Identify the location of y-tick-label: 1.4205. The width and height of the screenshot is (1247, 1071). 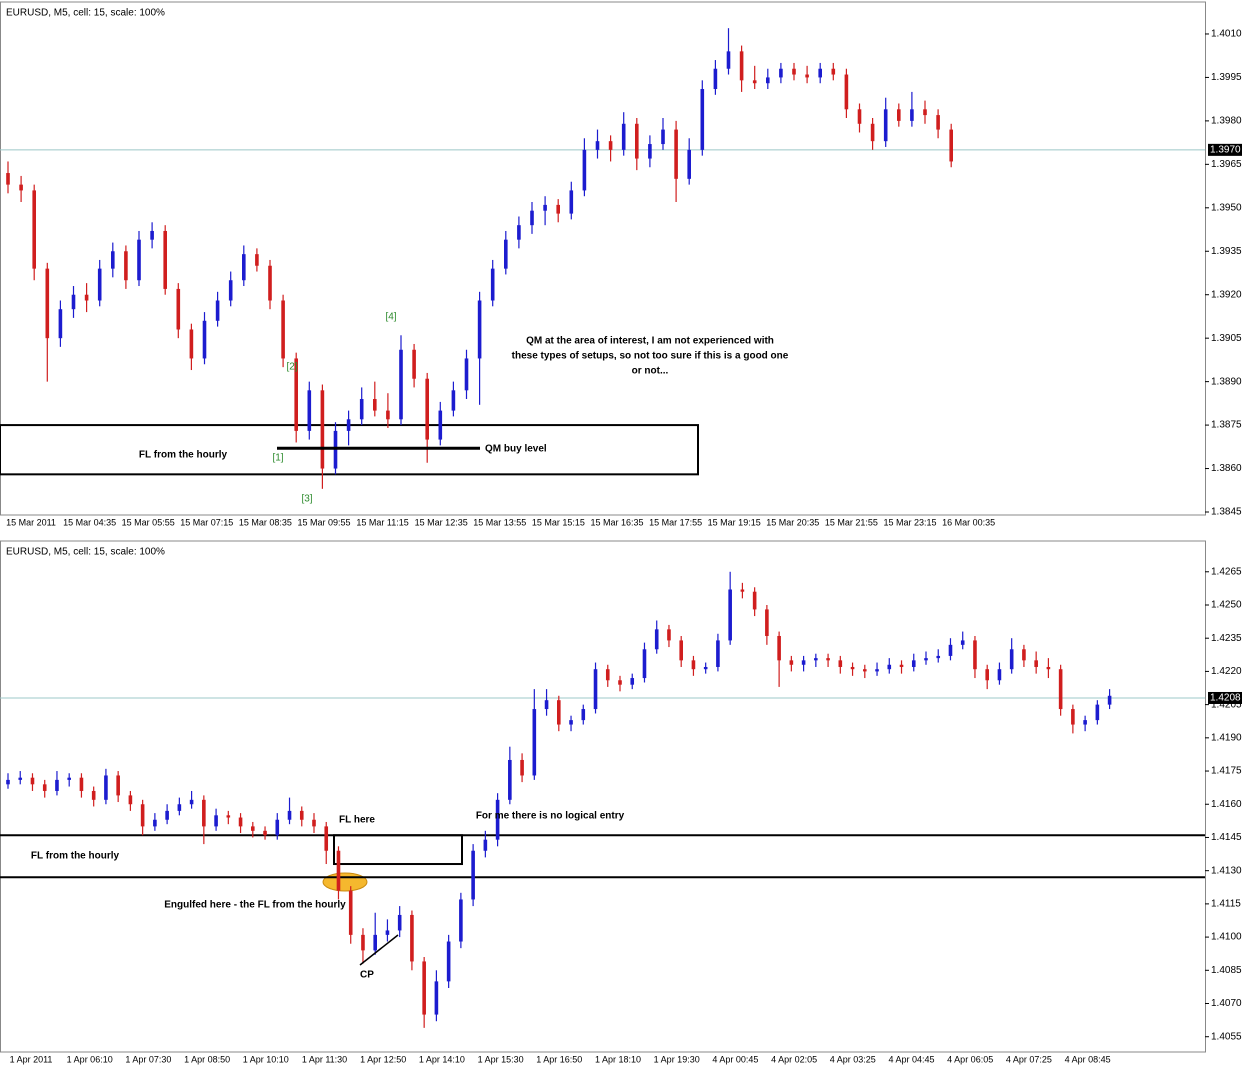
(1226, 704).